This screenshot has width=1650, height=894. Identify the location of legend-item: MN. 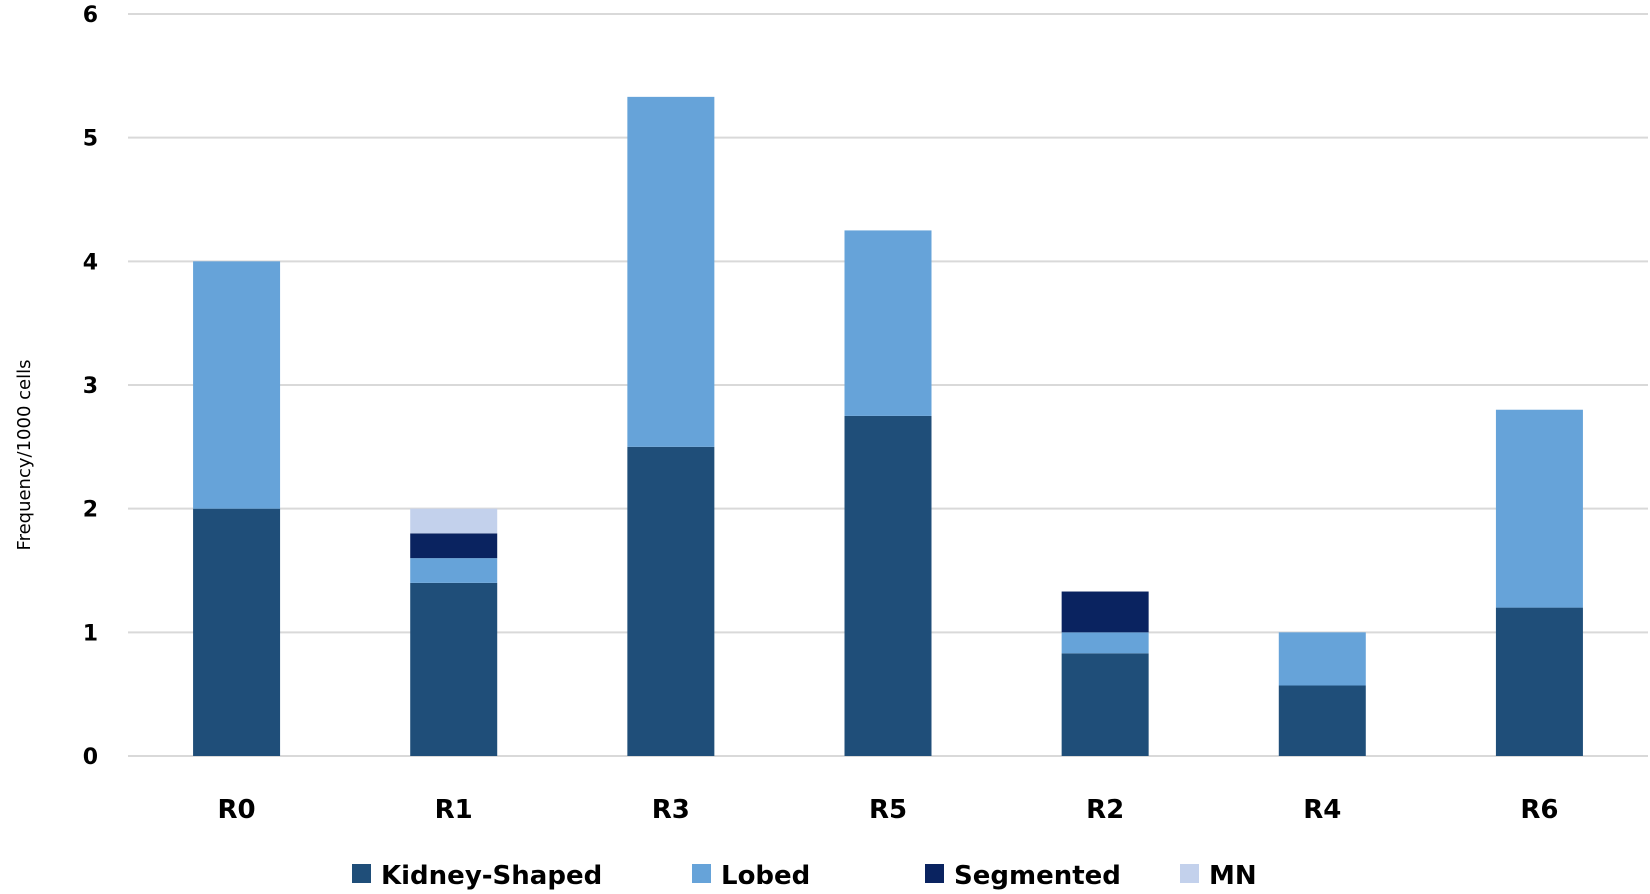
(1218, 876).